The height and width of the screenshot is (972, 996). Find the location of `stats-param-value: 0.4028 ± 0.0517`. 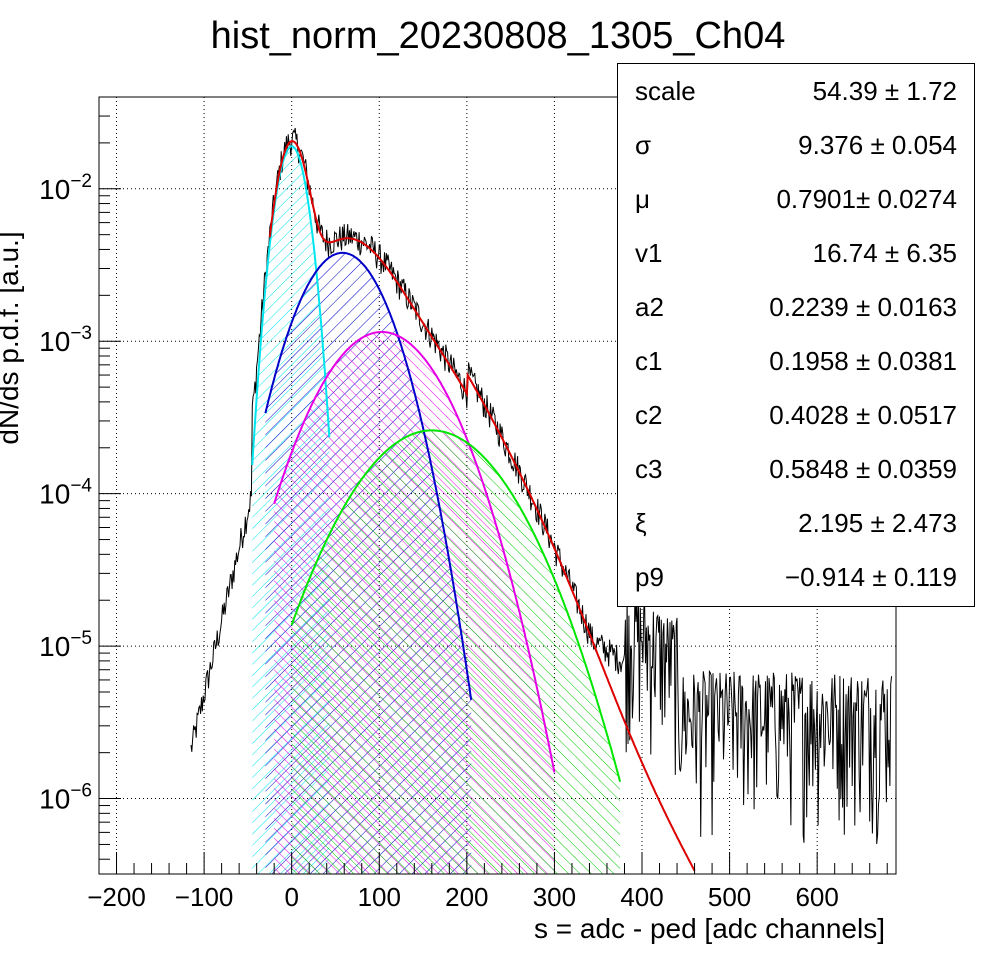

stats-param-value: 0.4028 ± 0.0517 is located at coordinates (863, 415).